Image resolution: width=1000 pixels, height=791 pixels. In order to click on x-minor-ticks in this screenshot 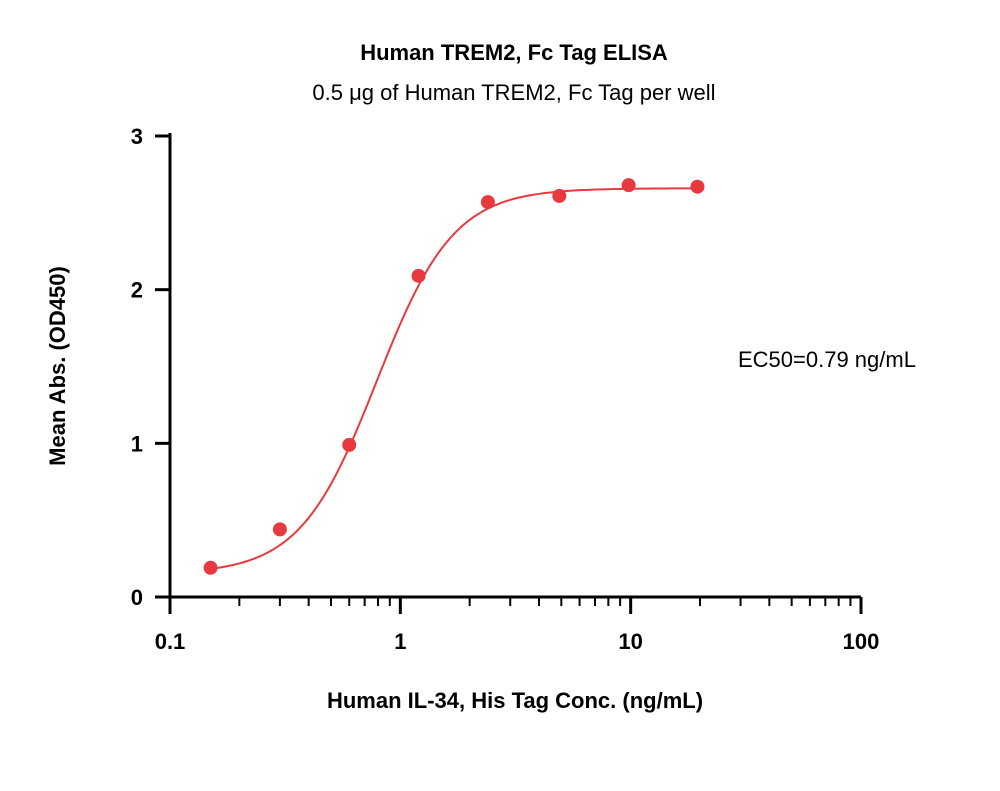, I will do `click(545, 601)`.